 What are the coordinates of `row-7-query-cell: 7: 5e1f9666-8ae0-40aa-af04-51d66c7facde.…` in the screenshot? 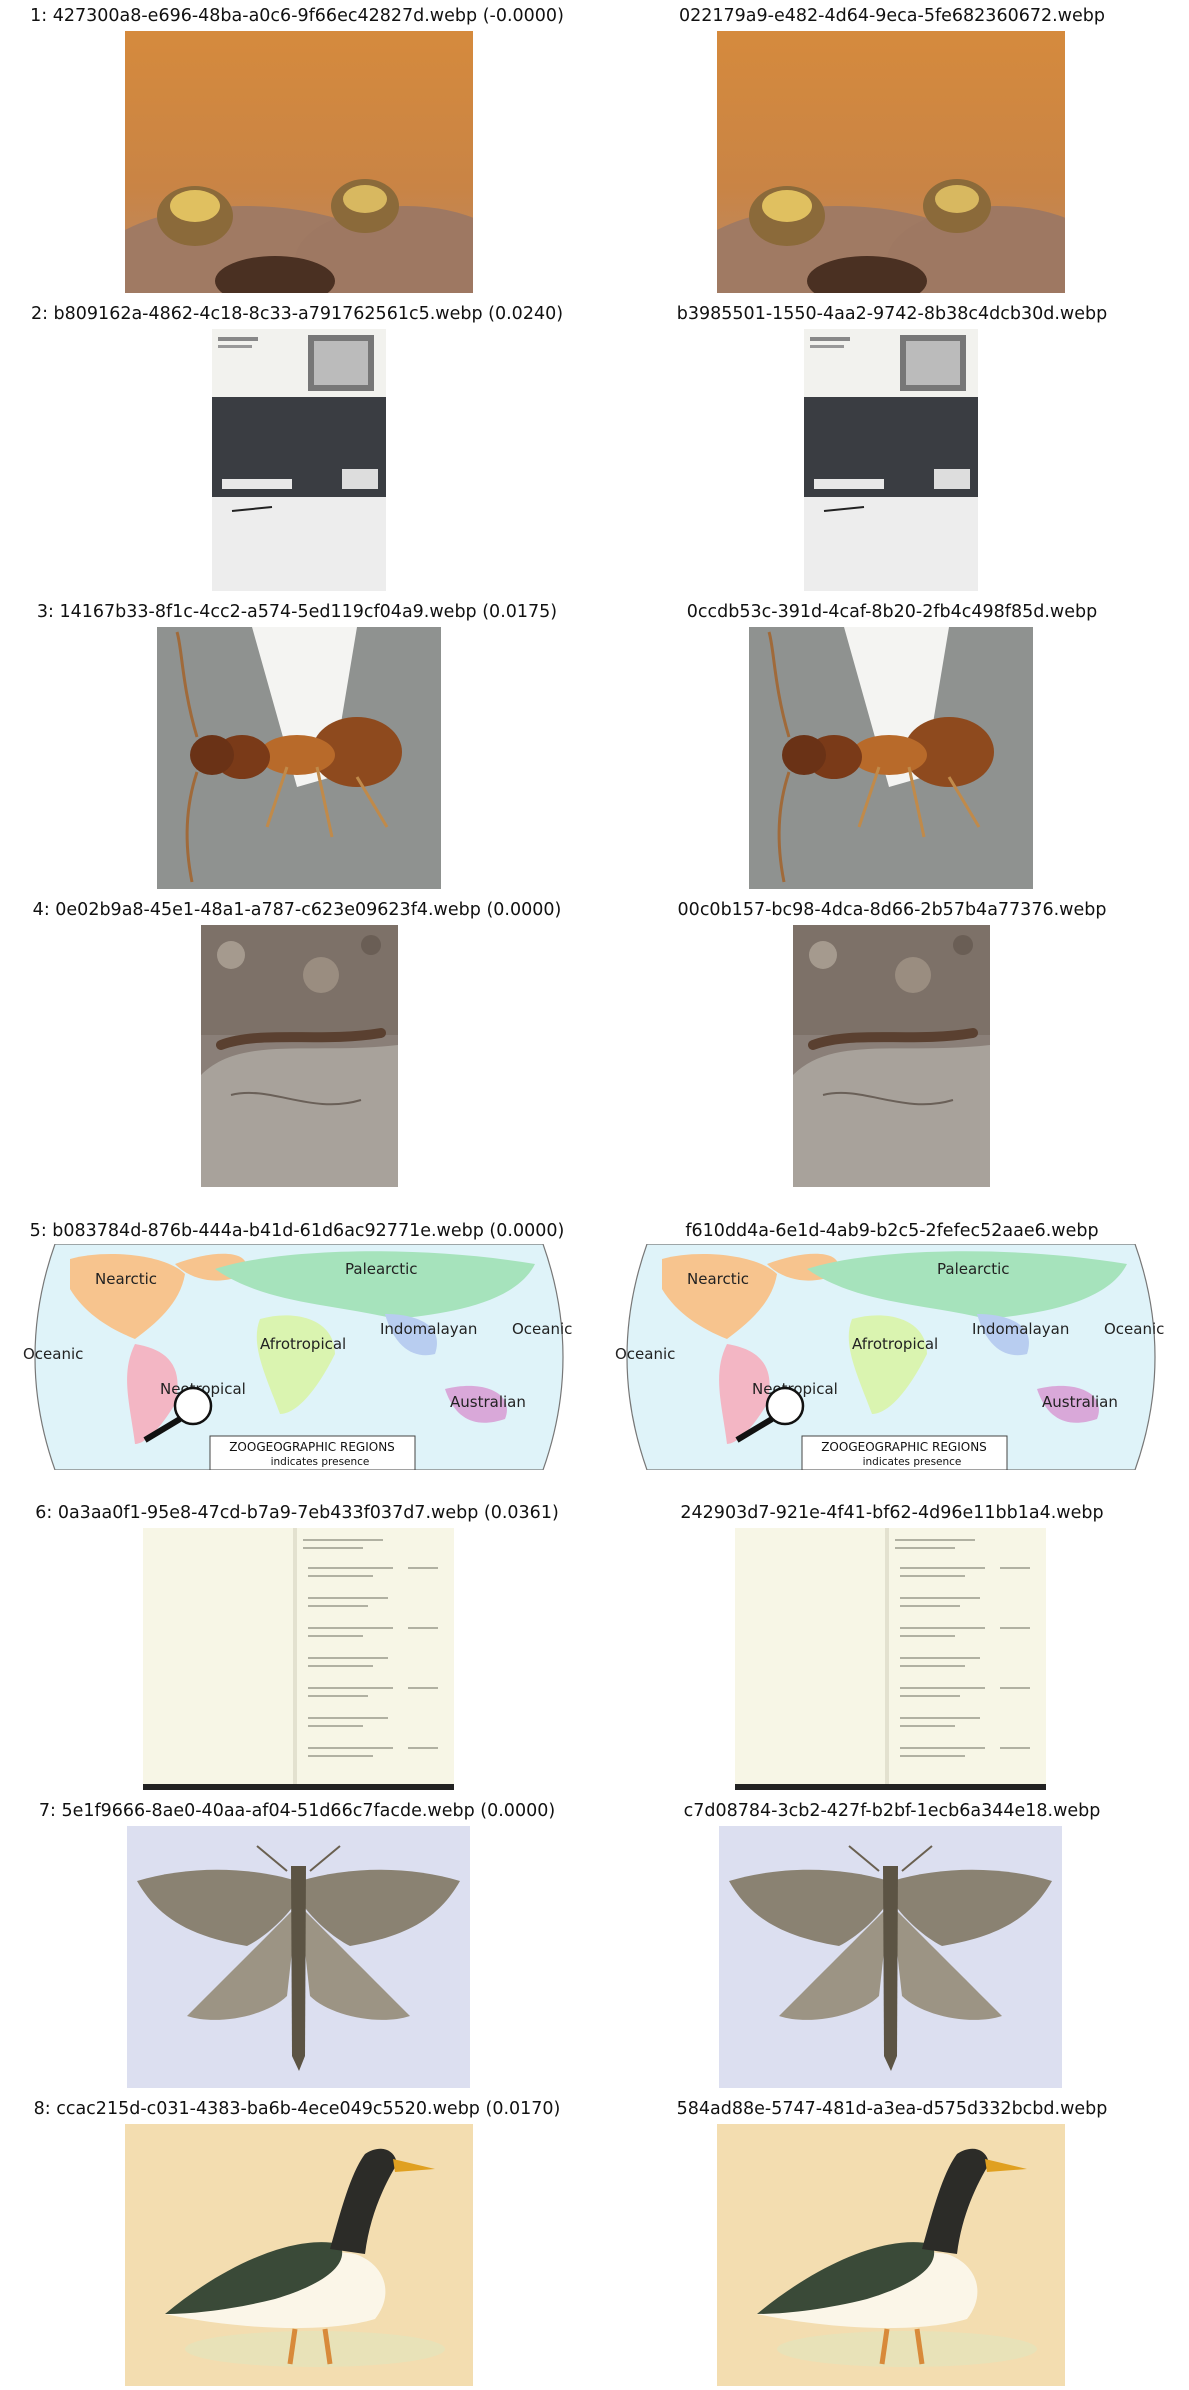 It's located at (297, 1947).